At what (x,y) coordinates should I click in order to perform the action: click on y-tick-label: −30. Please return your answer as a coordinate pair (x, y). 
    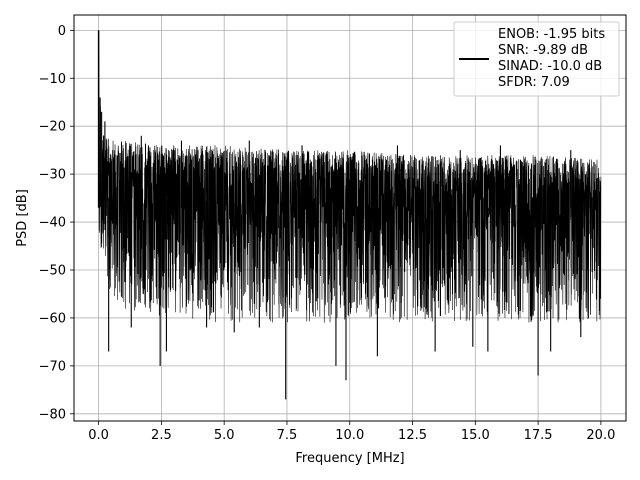
    Looking at the image, I should click on (52, 175).